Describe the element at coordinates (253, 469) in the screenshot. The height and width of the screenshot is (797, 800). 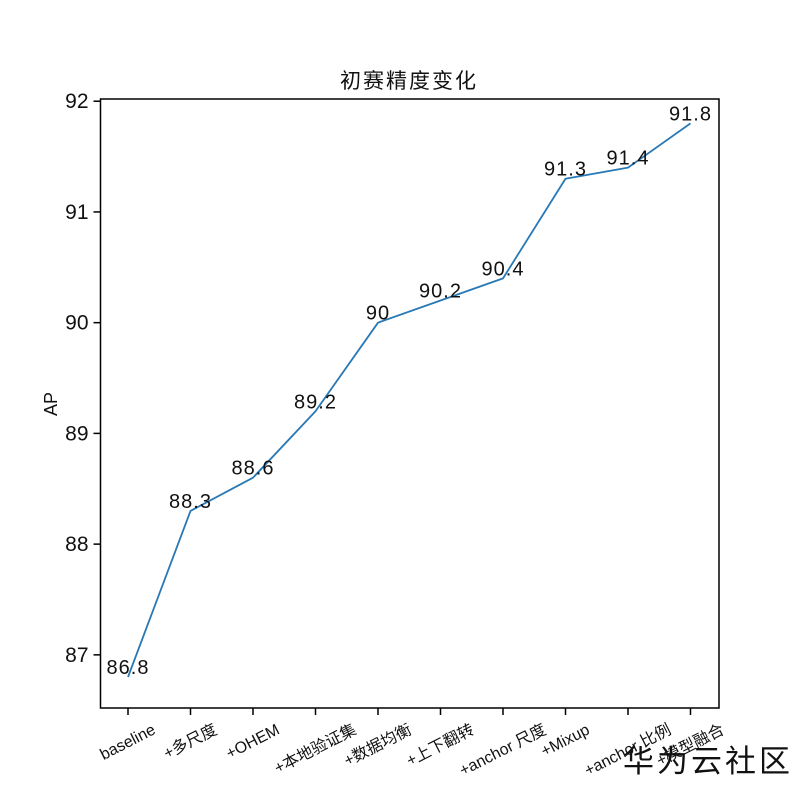
I see `point-label: 88.6` at that location.